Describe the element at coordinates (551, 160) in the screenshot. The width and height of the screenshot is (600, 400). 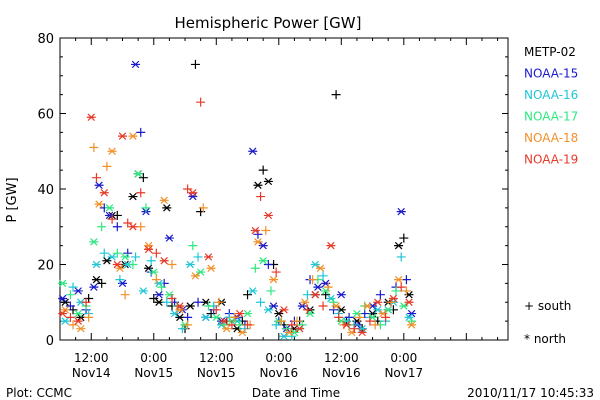
I see `legend-entry: NOAA-19` at that location.